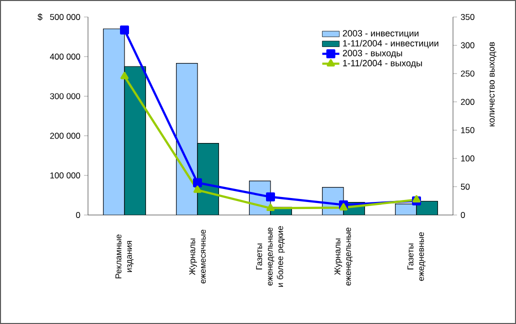 This screenshot has width=516, height=324. I want to click on legend-label: 1-11/2004 - выходы, so click(382, 64).